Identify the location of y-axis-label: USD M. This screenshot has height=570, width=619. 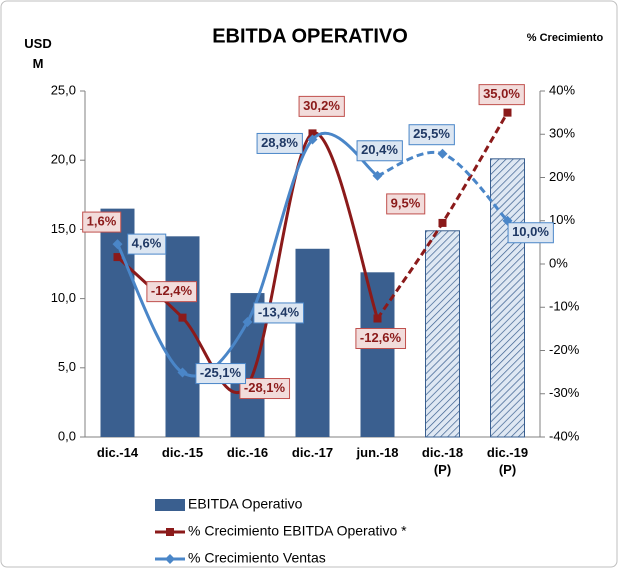
(37, 53).